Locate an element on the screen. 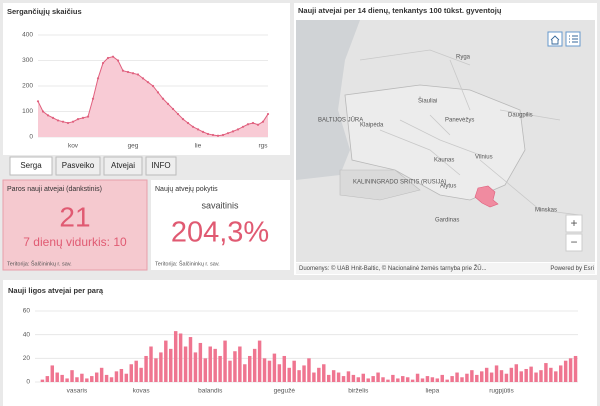 The height and width of the screenshot is (406, 600). zoom-in: + is located at coordinates (573, 223).